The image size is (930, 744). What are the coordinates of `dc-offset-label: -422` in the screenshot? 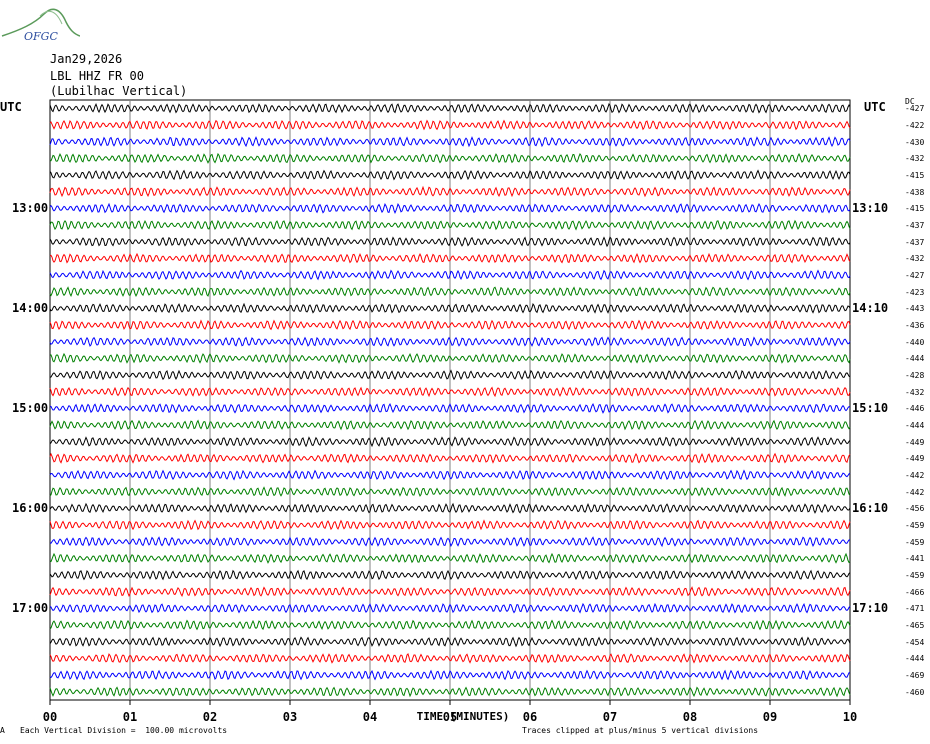 It's located at (915, 125).